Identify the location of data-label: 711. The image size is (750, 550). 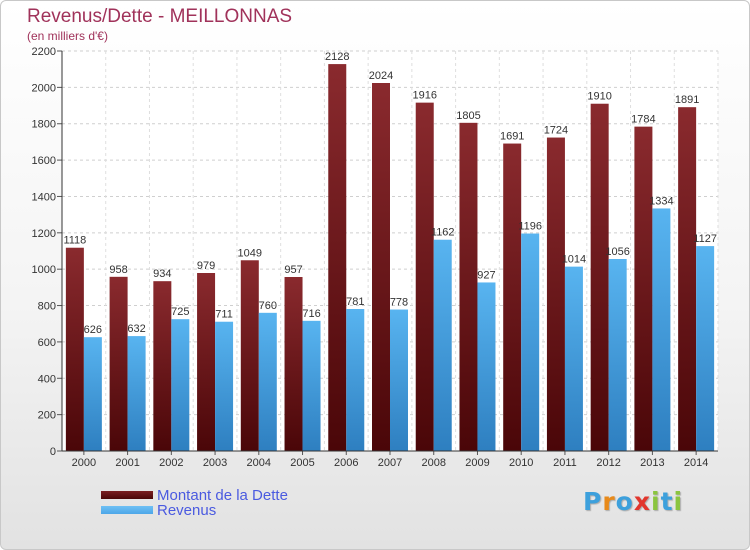
(224, 315).